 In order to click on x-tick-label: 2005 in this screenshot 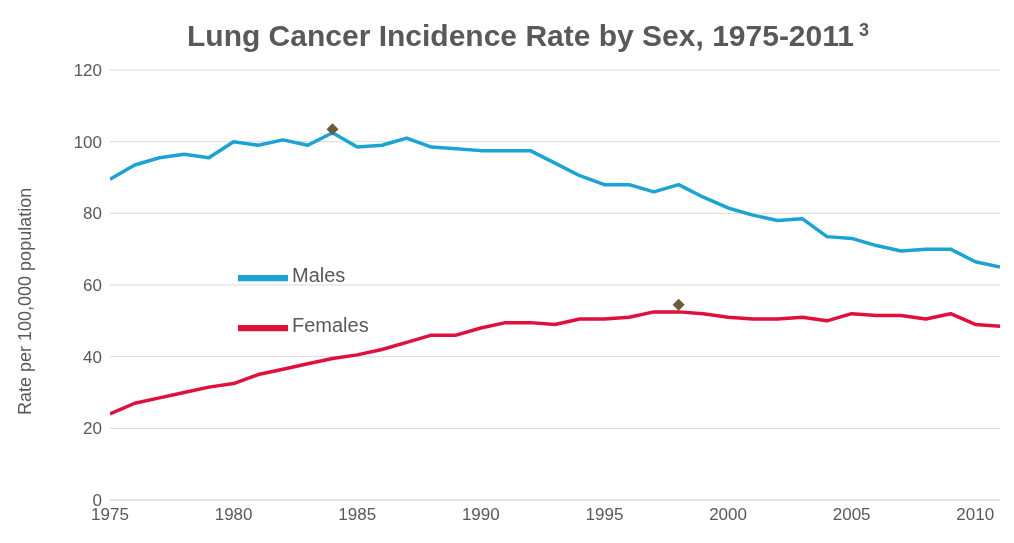, I will do `click(851, 515)`.